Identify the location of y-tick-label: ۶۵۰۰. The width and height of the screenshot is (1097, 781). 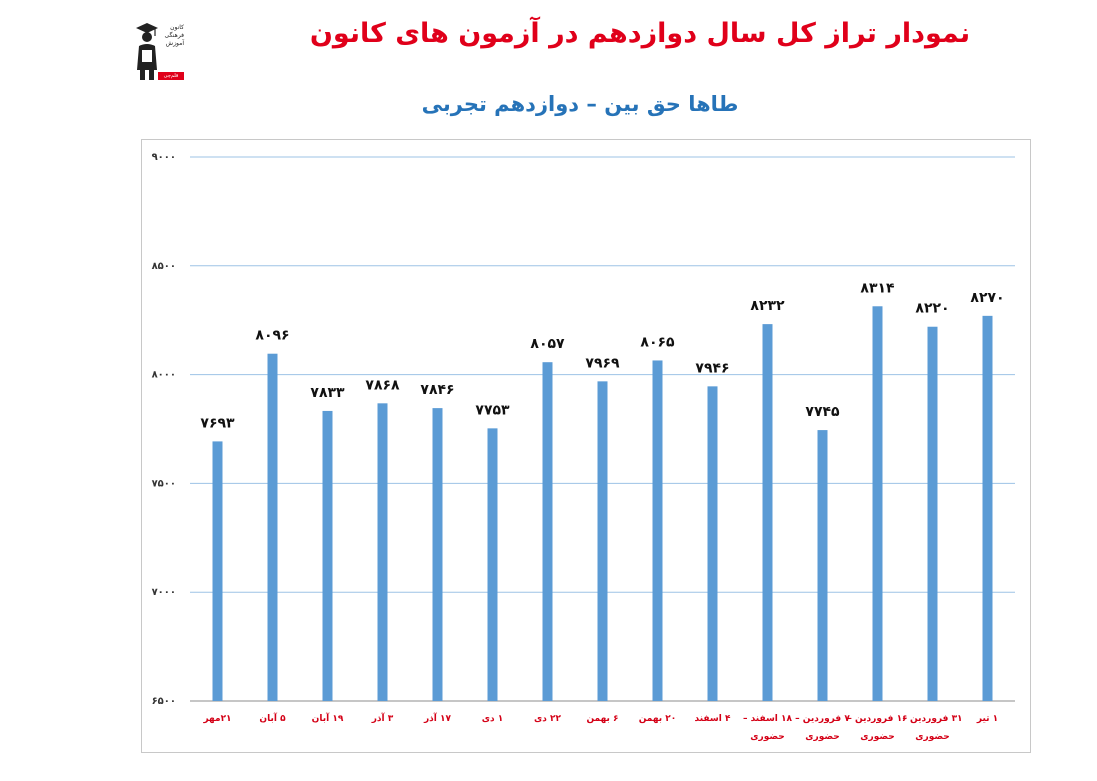
(164, 701).